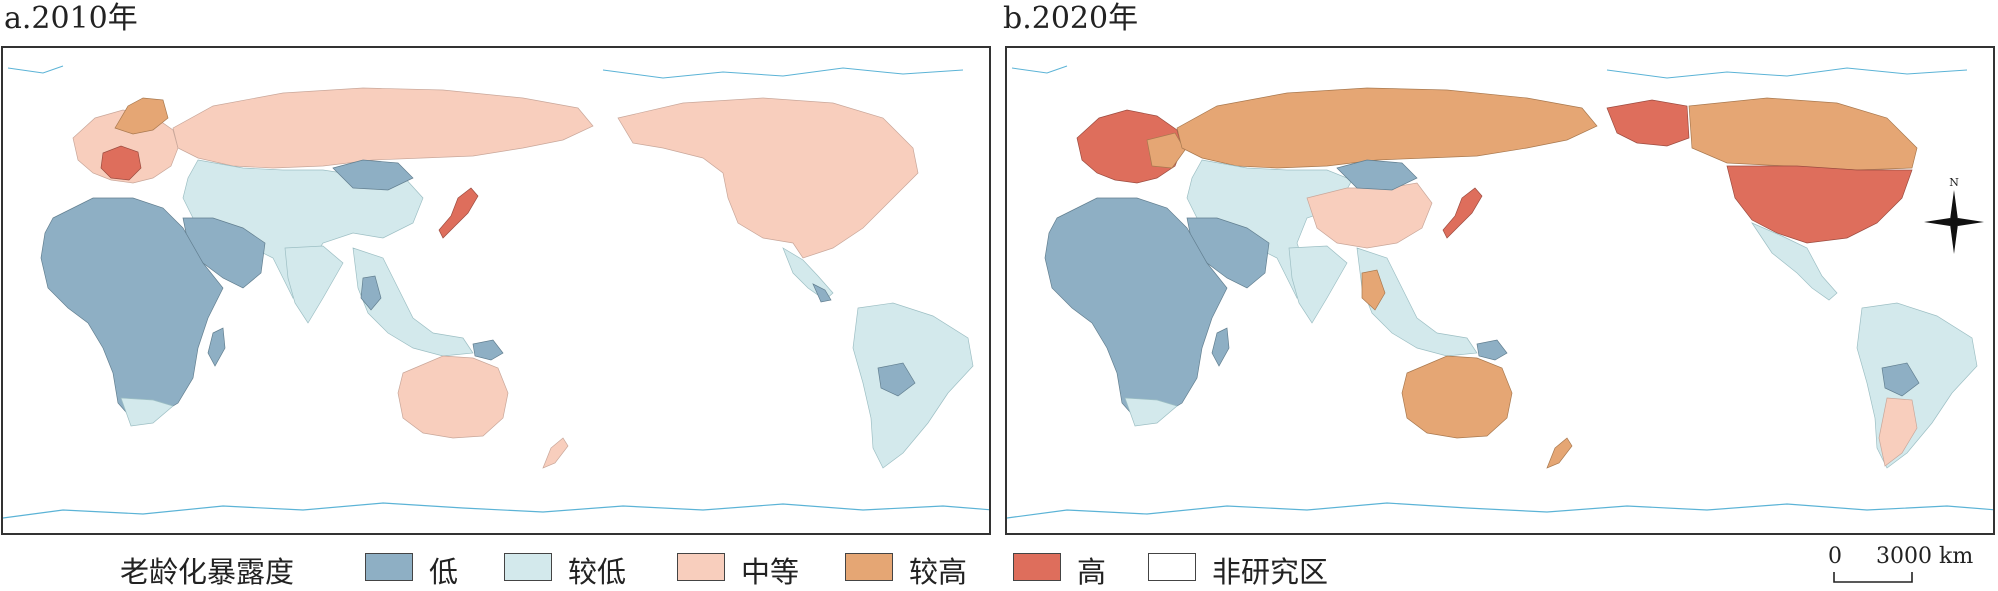 The width and height of the screenshot is (1998, 591). I want to click on legend-title: 老龄化暴露度, so click(207, 572).